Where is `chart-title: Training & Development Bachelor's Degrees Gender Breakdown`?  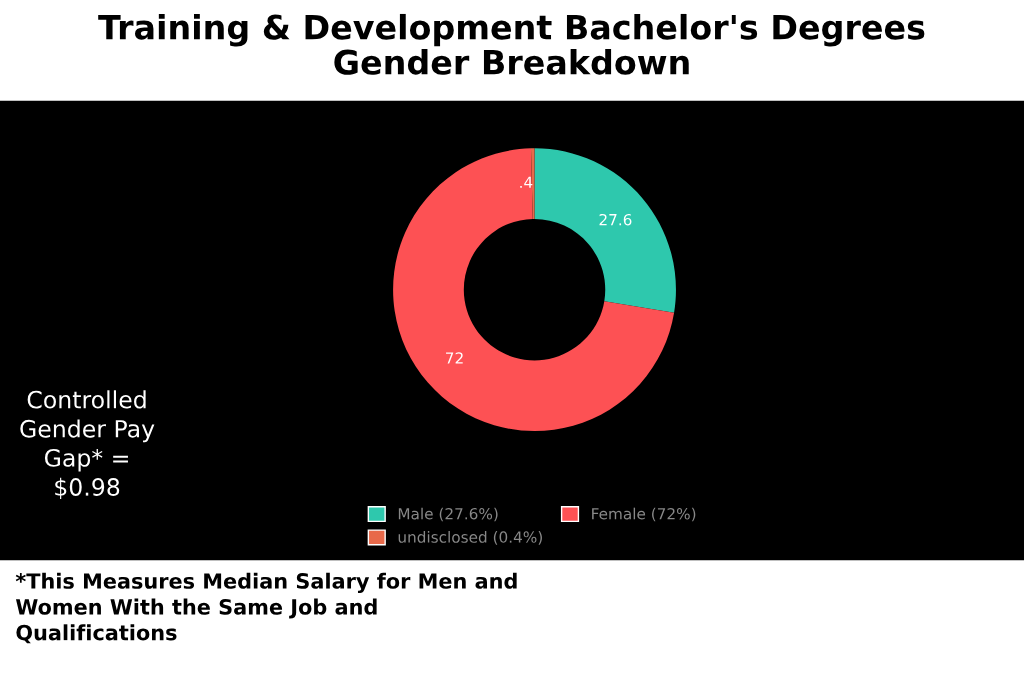 chart-title: Training & Development Bachelor's Degrees Gender Breakdown is located at coordinates (511, 44).